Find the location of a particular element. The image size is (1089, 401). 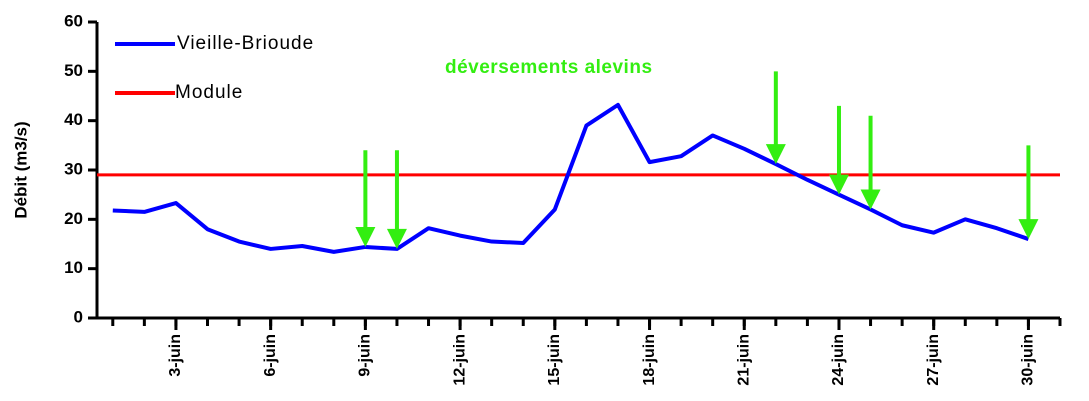

x-tick-label: 27-juin is located at coordinates (933, 360).